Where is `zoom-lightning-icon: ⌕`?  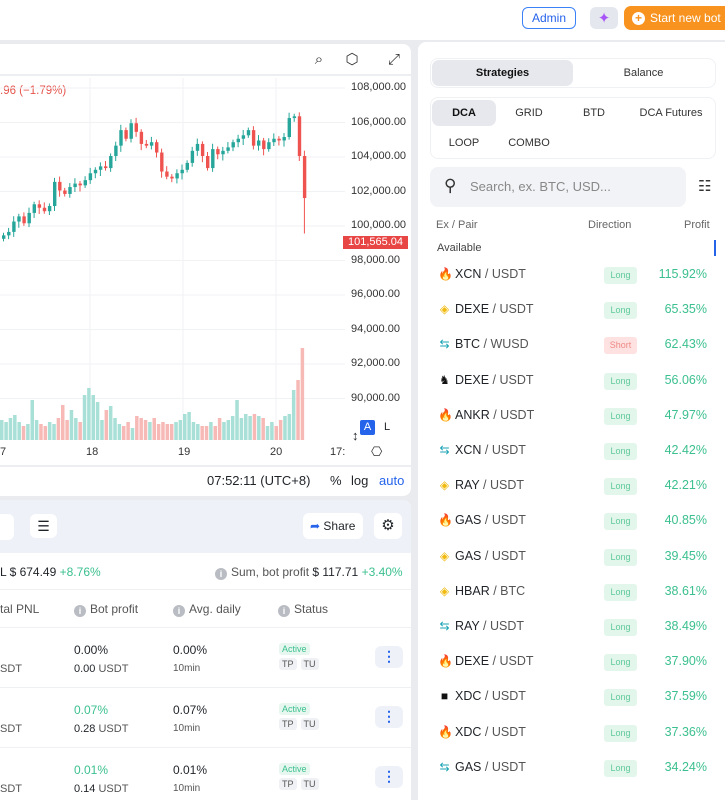 zoom-lightning-icon: ⌕ is located at coordinates (319, 59).